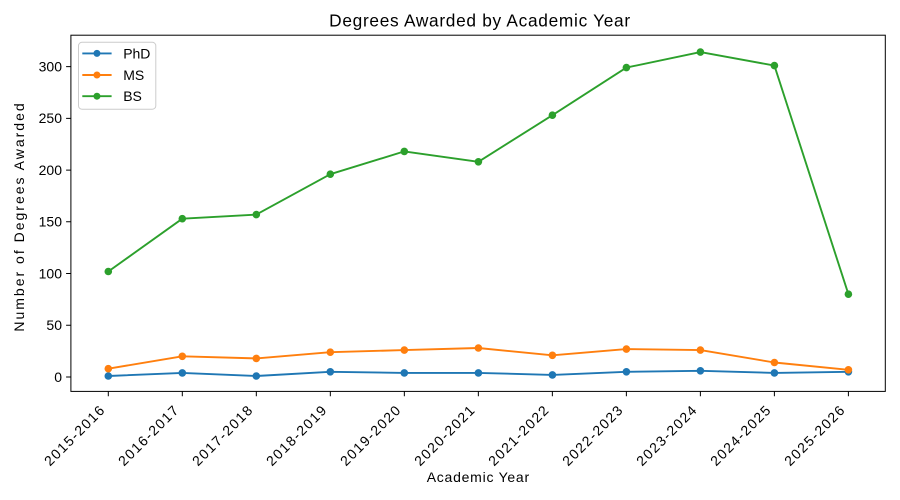 The image size is (900, 500). What do you see at coordinates (136, 53) in the screenshot?
I see `svg-text: PhD` at bounding box center [136, 53].